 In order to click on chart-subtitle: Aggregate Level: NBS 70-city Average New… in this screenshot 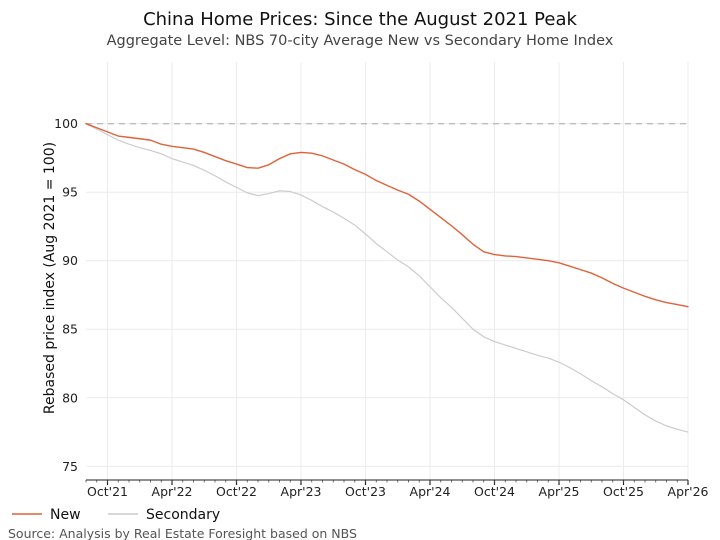, I will do `click(360, 41)`.